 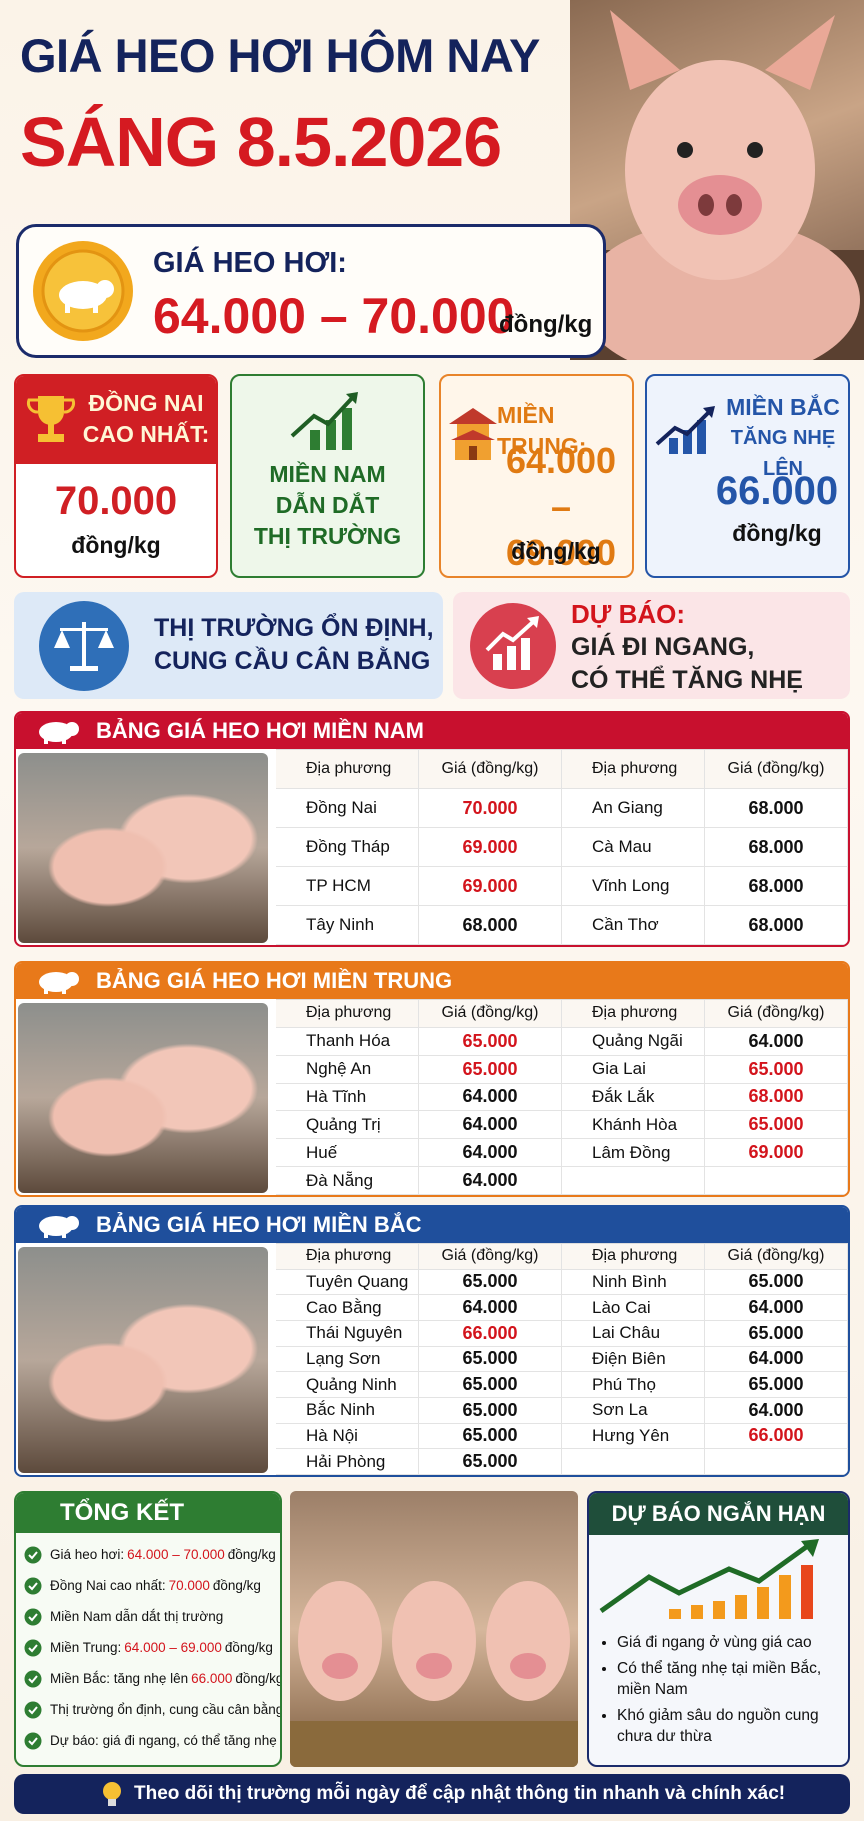 I want to click on summary-text: Thị trường ổn định, cung cầu cân bằng, so click(x=166, y=1709).